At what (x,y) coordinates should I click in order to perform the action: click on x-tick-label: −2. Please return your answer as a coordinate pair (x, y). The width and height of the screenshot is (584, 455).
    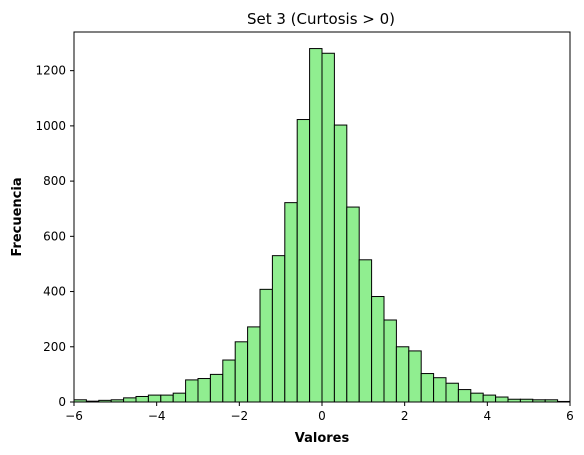
    Looking at the image, I should click on (239, 416).